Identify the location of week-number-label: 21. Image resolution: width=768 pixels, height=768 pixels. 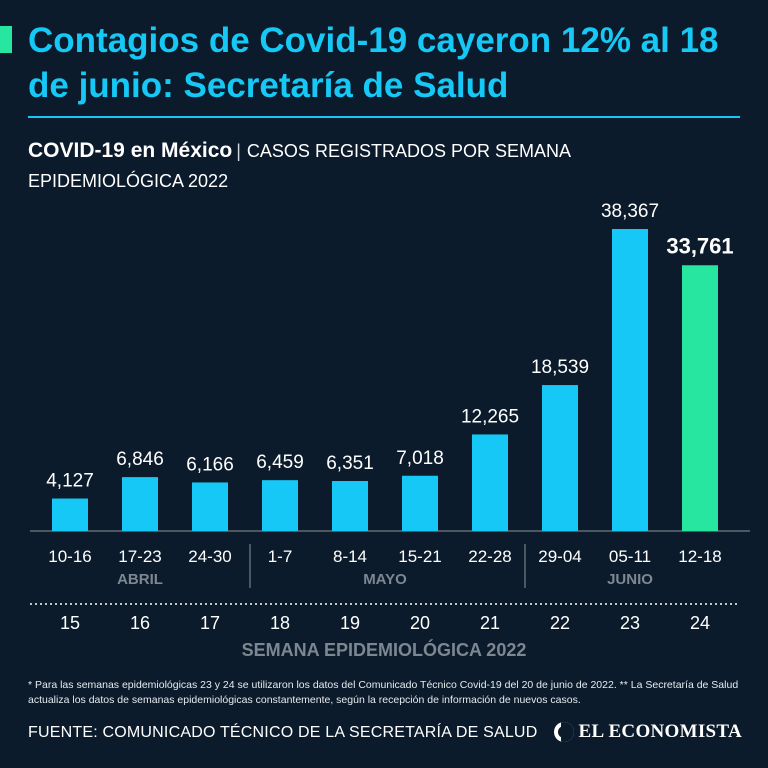
(490, 623).